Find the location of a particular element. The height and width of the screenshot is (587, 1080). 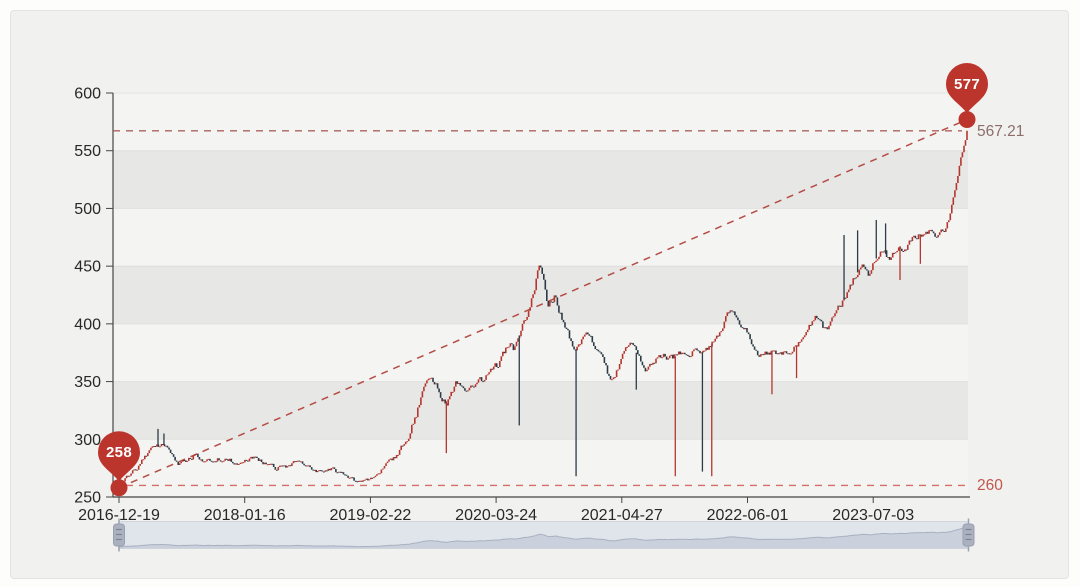

slider-handle-left is located at coordinates (119, 535).